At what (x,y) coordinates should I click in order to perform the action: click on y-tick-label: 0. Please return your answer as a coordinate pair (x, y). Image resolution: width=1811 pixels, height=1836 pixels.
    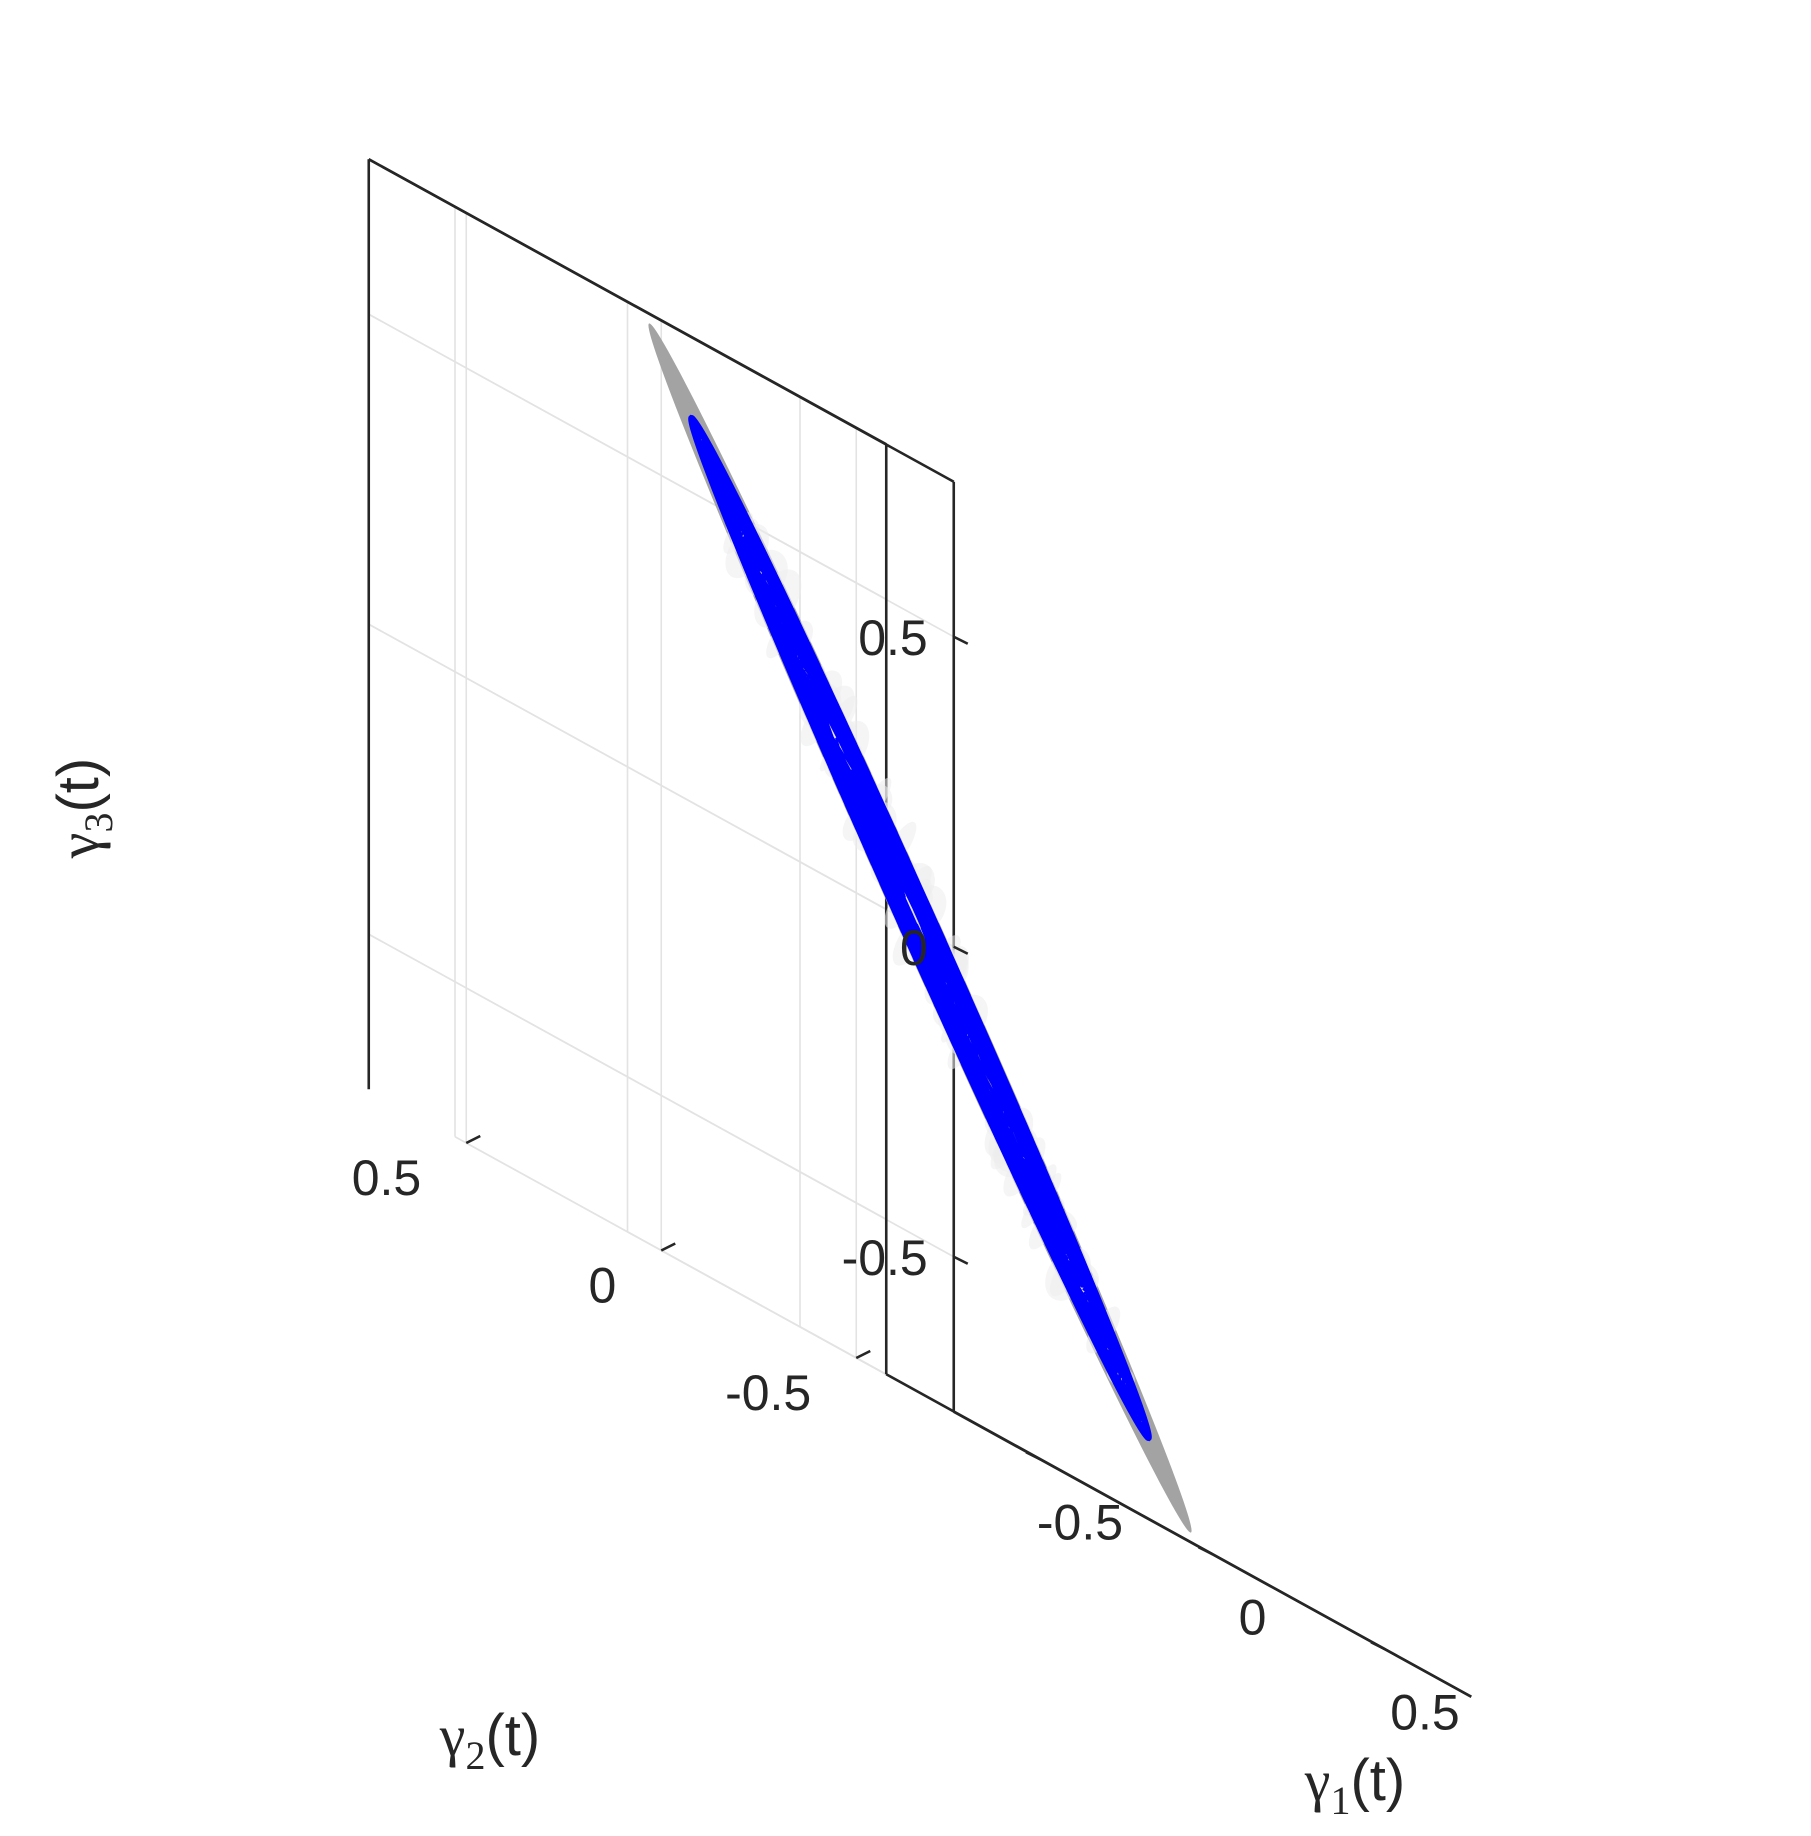
    Looking at the image, I should click on (602, 1286).